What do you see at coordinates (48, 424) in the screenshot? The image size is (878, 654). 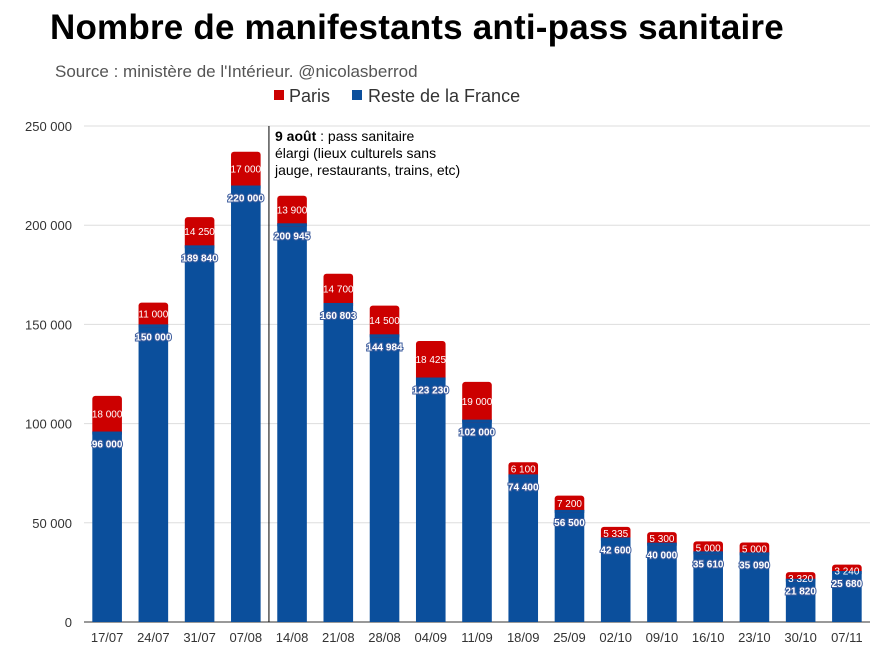 I see `y-tick-label: 100 000` at bounding box center [48, 424].